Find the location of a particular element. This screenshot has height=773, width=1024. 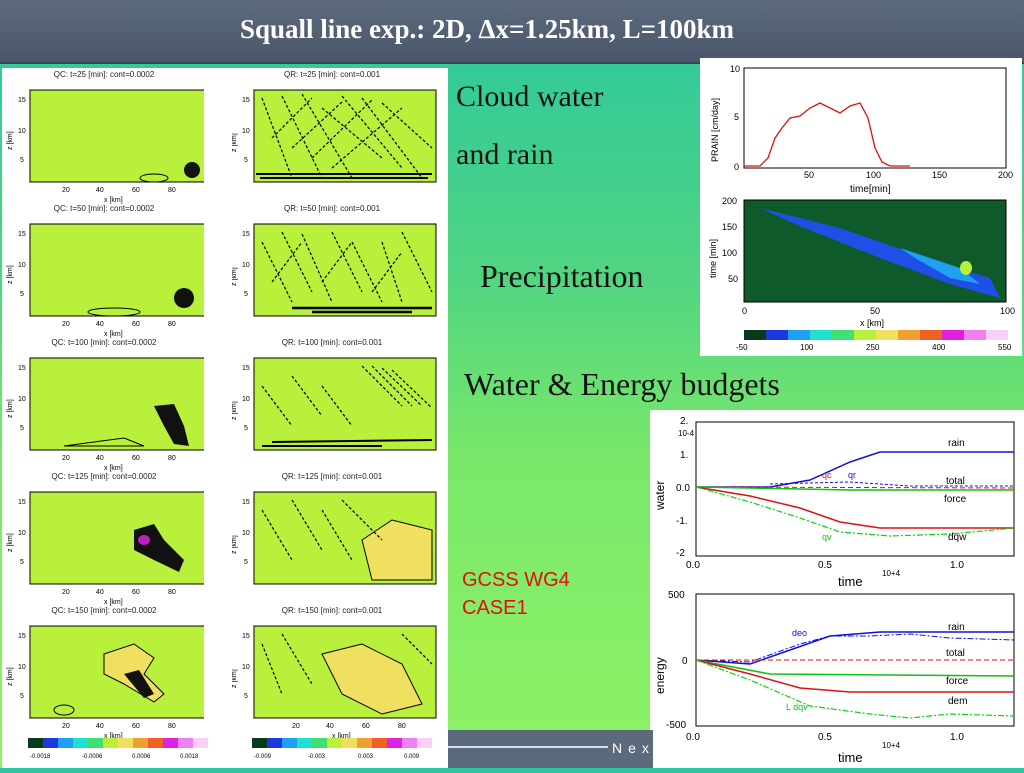

hov-ytick: 200 is located at coordinates (729, 201).